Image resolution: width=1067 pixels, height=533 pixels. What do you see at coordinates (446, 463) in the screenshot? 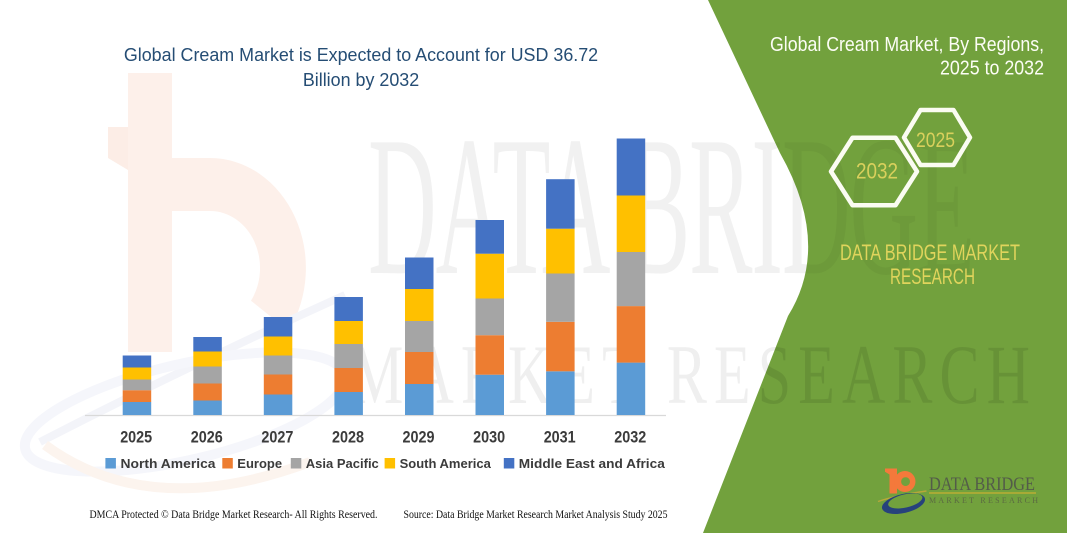
I see `svg-text: South America` at bounding box center [446, 463].